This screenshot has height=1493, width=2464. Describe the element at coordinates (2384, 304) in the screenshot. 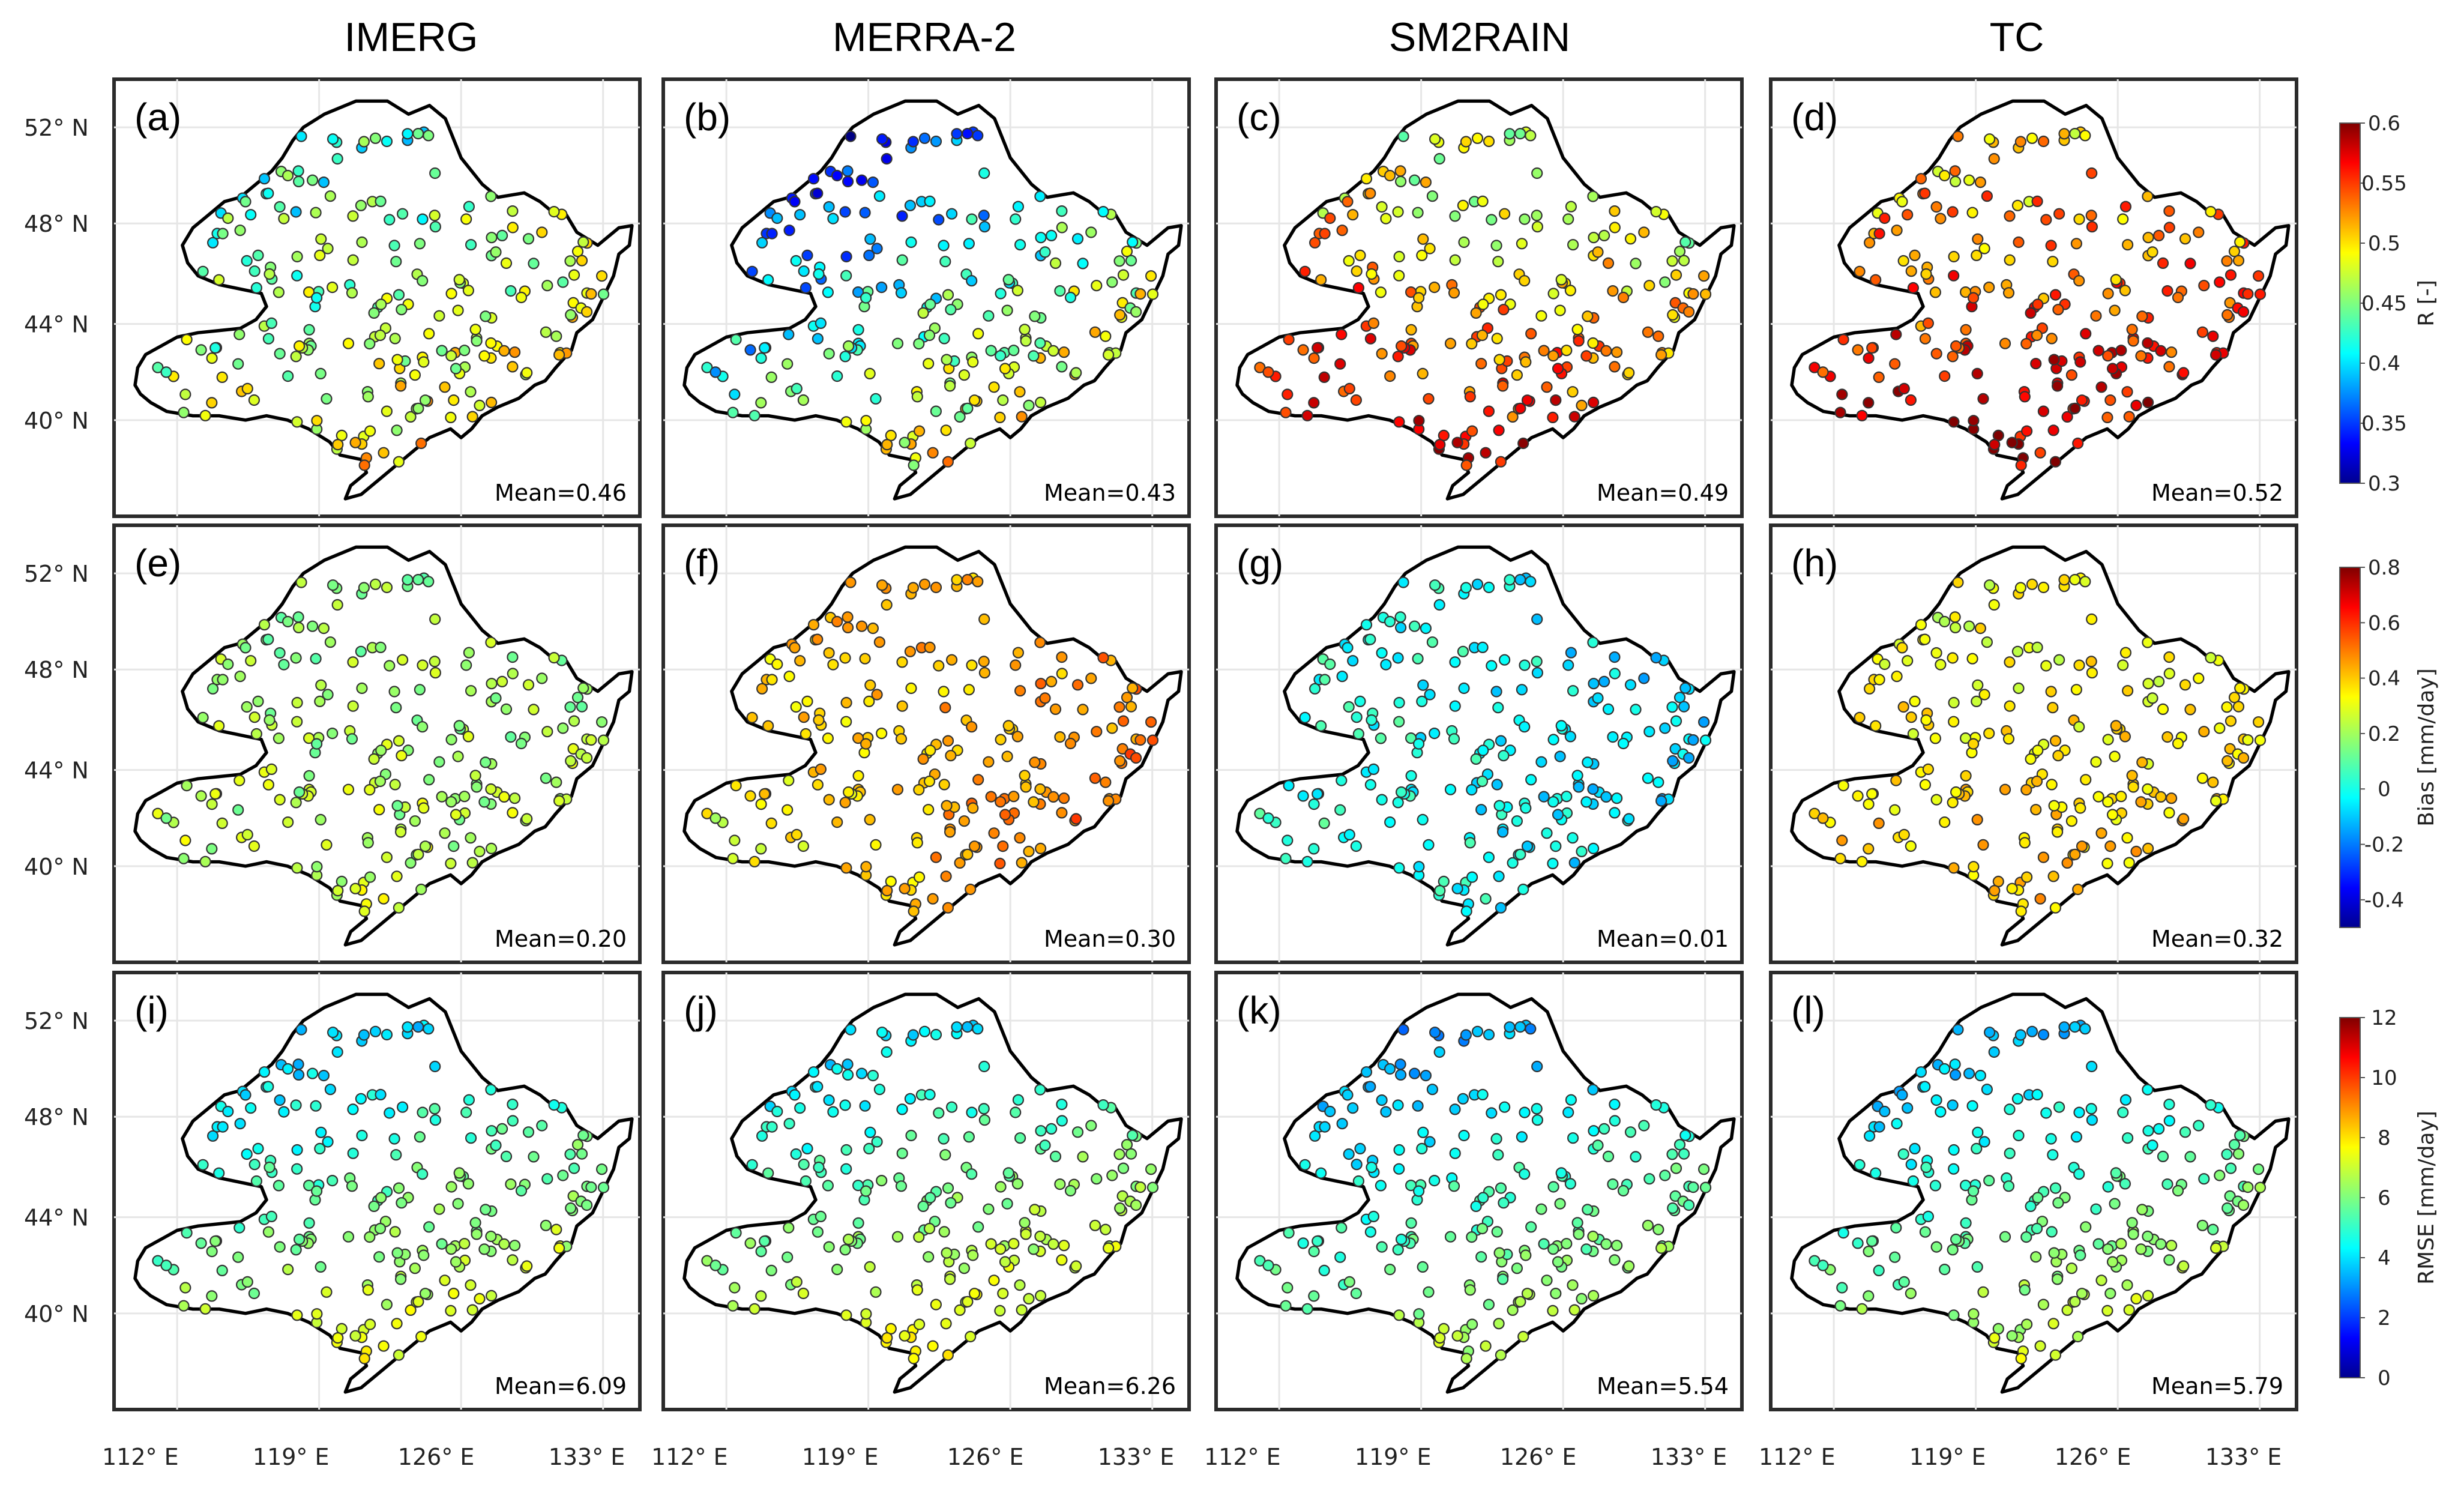

I see `colorbar-tick-label: 0.45` at that location.